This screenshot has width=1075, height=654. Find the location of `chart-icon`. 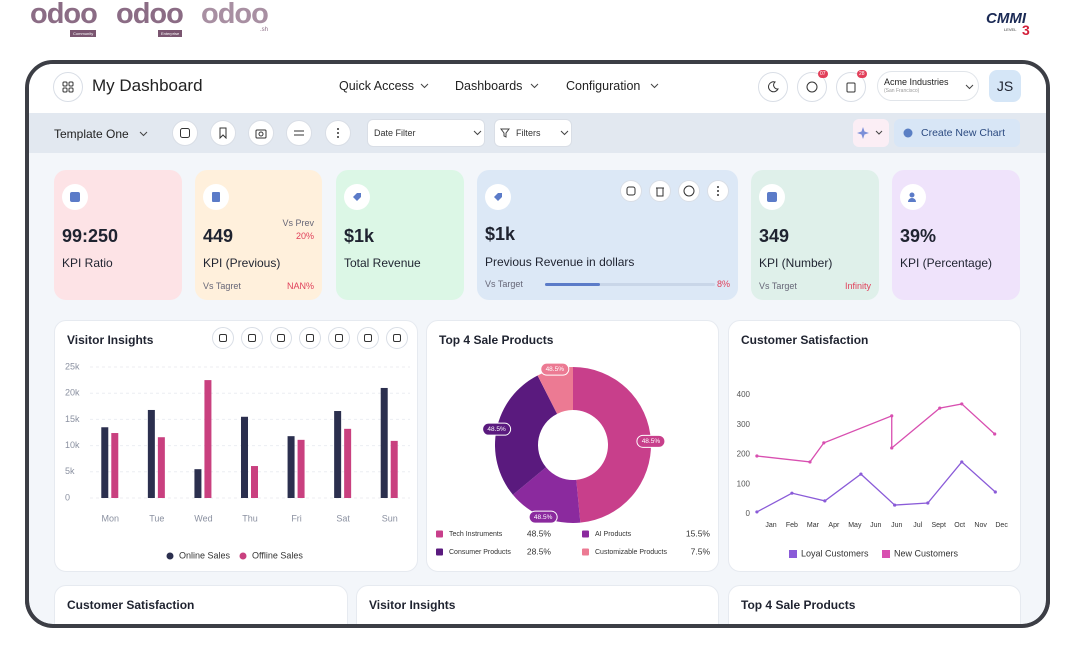

chart-icon is located at coordinates (908, 133).